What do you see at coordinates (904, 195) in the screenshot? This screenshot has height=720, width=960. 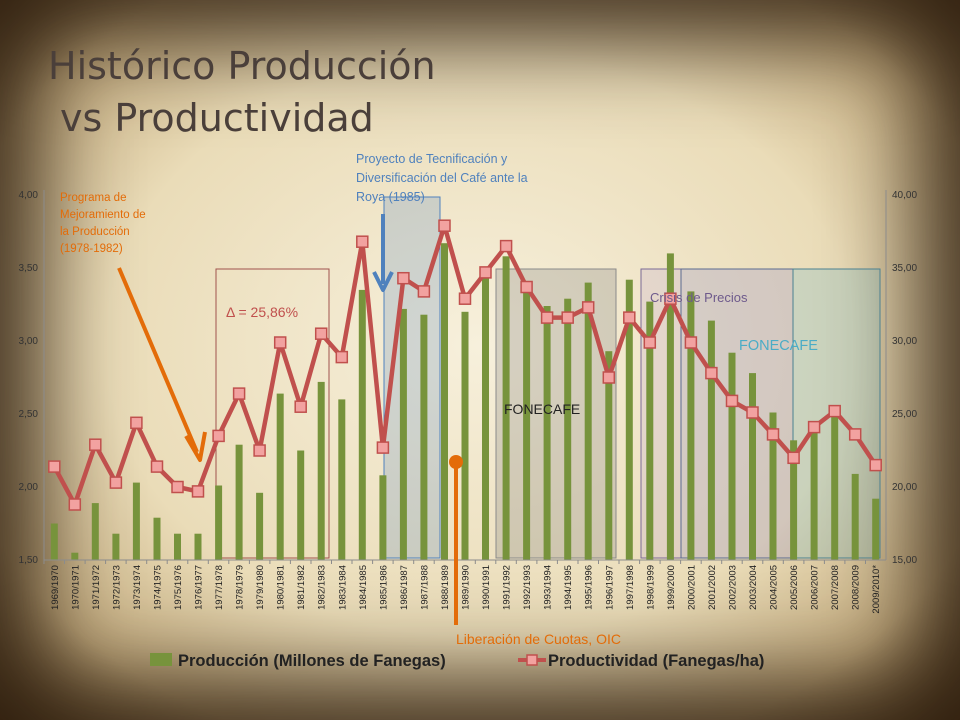 I see `tick-label-right: 40,00` at bounding box center [904, 195].